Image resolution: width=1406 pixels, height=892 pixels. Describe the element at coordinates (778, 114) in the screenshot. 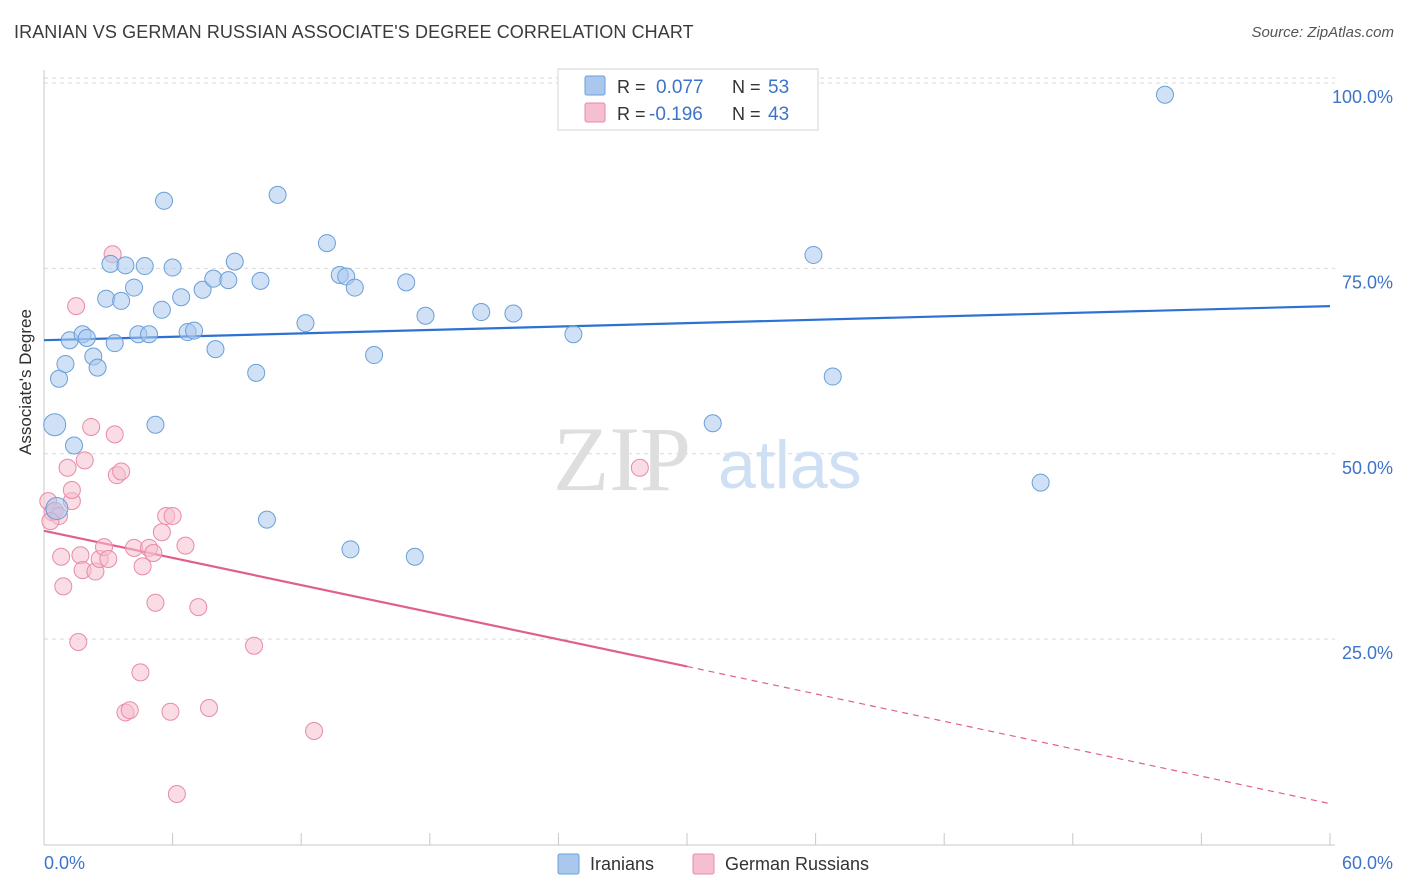

I see `n-value-german-russians: 43` at that location.